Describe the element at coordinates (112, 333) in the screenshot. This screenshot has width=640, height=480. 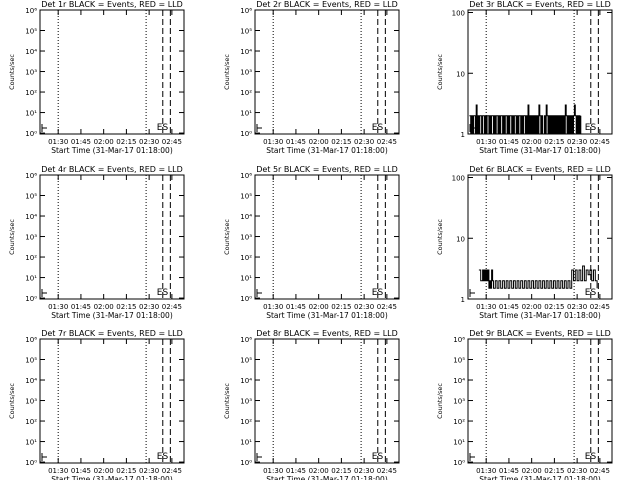
I see `panel-title: Det 7r BLACK = Events, RED = LLD` at that location.